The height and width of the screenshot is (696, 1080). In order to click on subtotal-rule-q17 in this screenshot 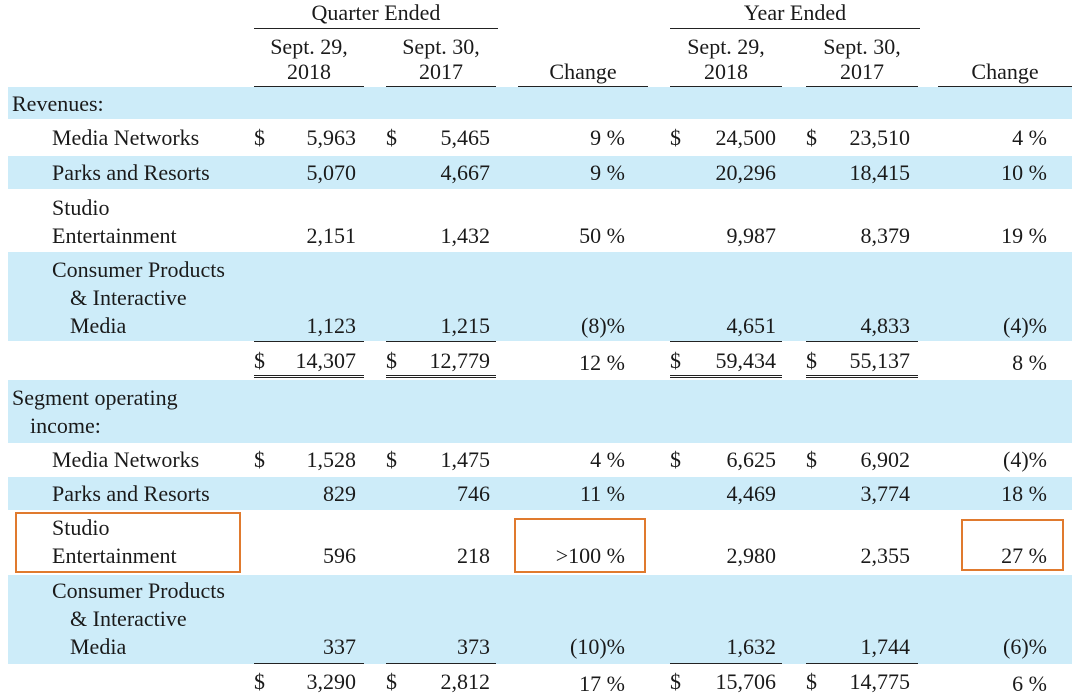, I will do `click(441, 663)`.